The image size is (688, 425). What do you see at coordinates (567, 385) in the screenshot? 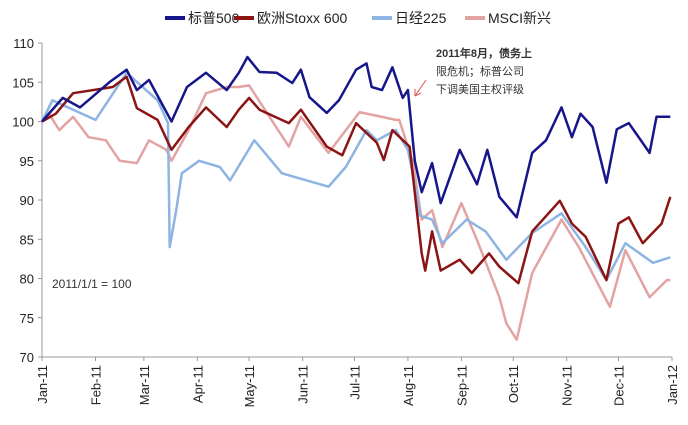
I see `x-tick-label: Nov-11` at bounding box center [567, 385].